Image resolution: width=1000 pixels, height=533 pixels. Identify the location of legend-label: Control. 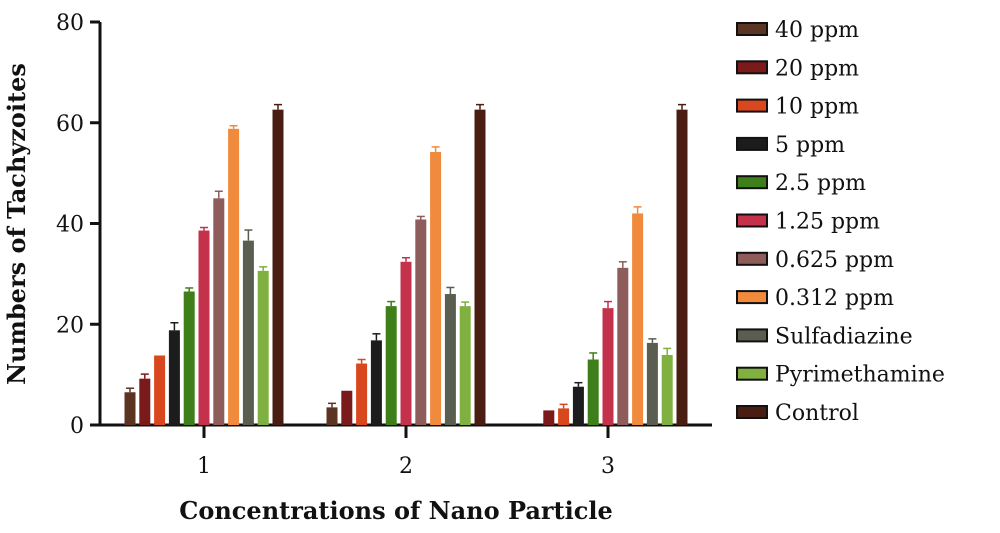
(817, 413).